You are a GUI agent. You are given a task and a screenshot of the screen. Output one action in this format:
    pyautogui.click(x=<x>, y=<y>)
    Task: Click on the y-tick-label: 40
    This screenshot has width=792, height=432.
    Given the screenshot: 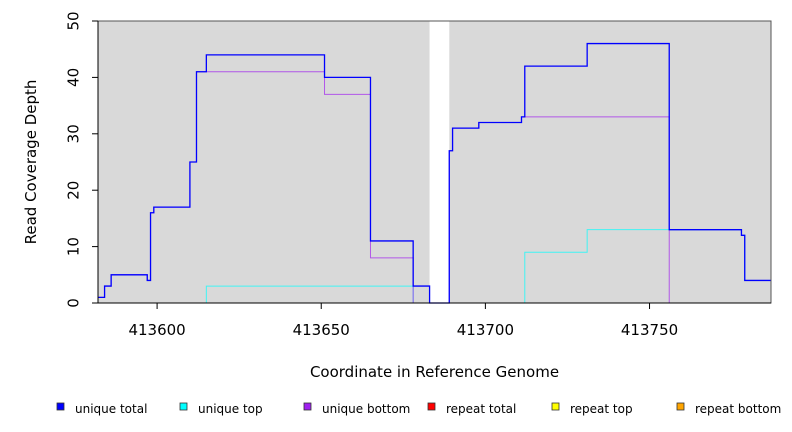 What is the action you would take?
    pyautogui.click(x=74, y=77)
    